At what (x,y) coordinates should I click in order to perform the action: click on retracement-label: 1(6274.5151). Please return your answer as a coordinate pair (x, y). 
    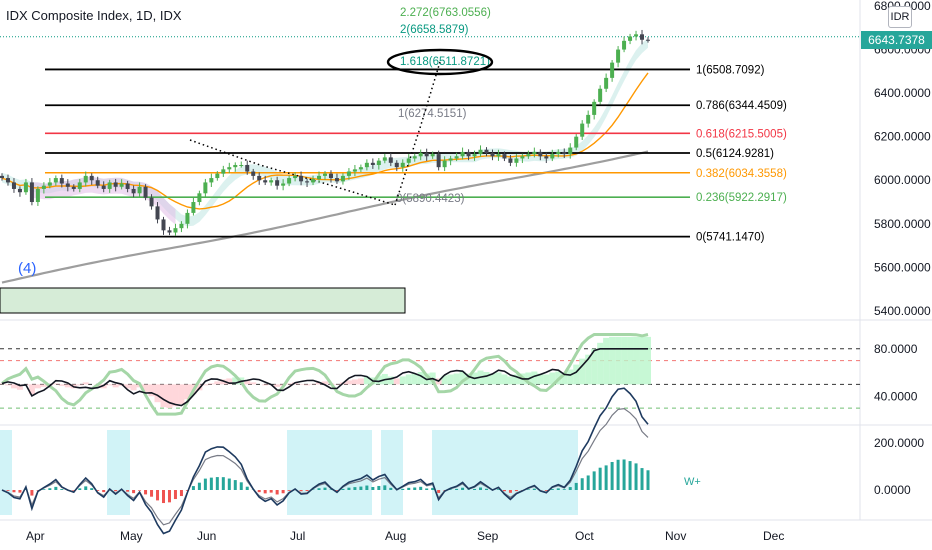
    Looking at the image, I should click on (432, 114).